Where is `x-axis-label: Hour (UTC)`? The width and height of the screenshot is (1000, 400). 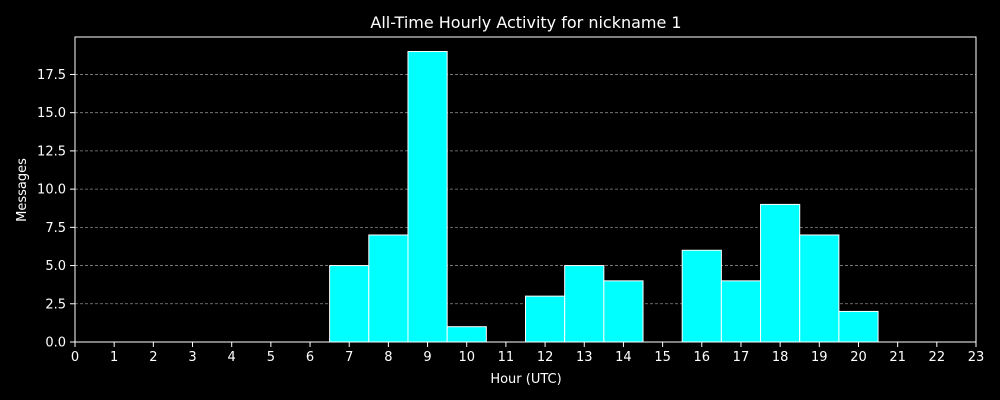 x-axis-label: Hour (UTC) is located at coordinates (525, 379).